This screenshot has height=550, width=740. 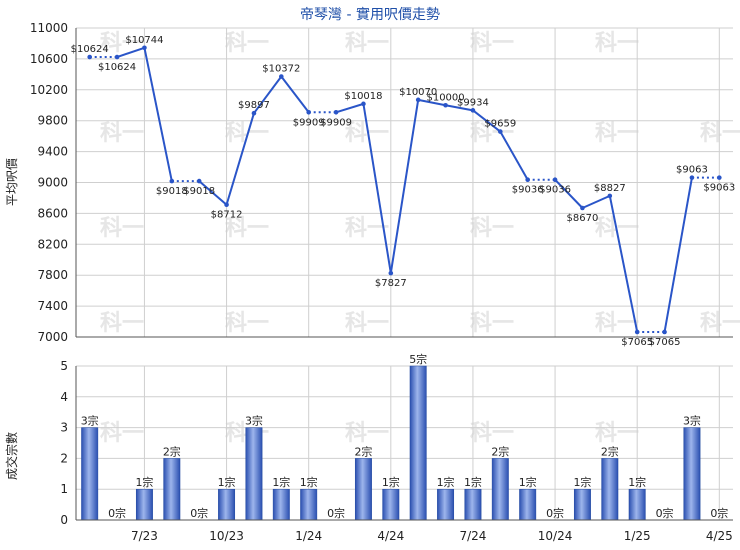 What do you see at coordinates (637, 536) in the screenshot?
I see `x-tick-label: 1/25` at bounding box center [637, 536].